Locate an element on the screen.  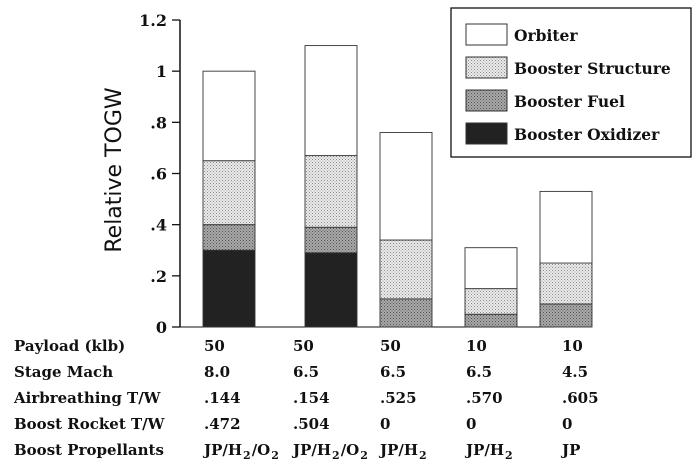
table-cell: JP is located at coordinates (571, 450).